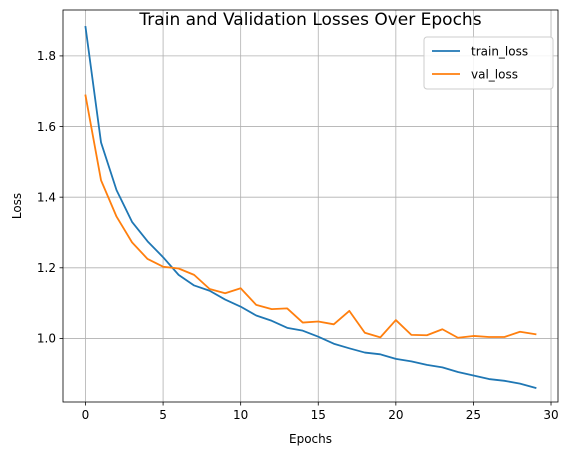 This screenshot has width=569, height=456. I want to click on y-tick-label: 1.0, so click(46, 339).